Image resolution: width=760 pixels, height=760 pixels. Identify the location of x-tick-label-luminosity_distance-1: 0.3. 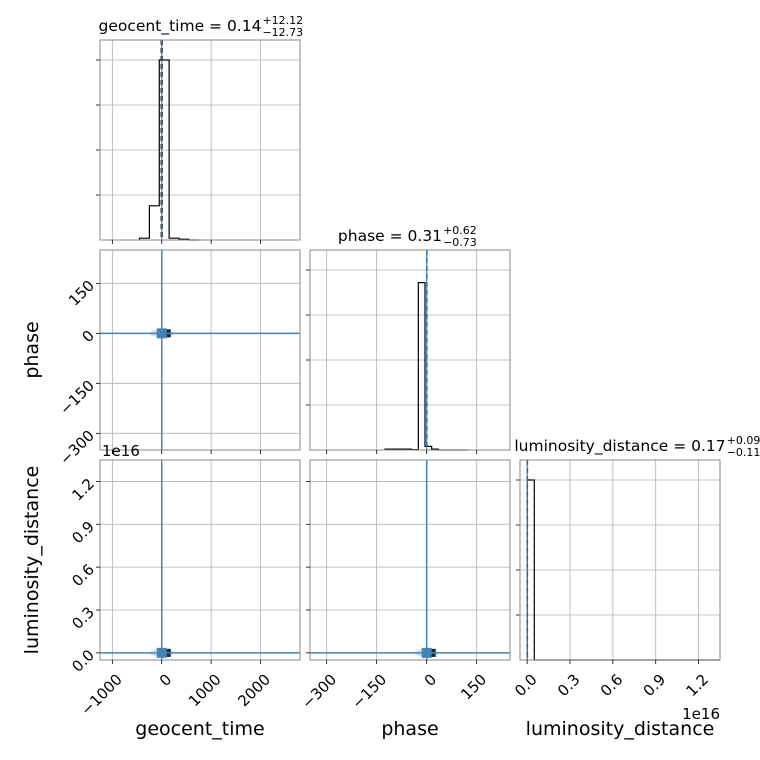
(569, 685).